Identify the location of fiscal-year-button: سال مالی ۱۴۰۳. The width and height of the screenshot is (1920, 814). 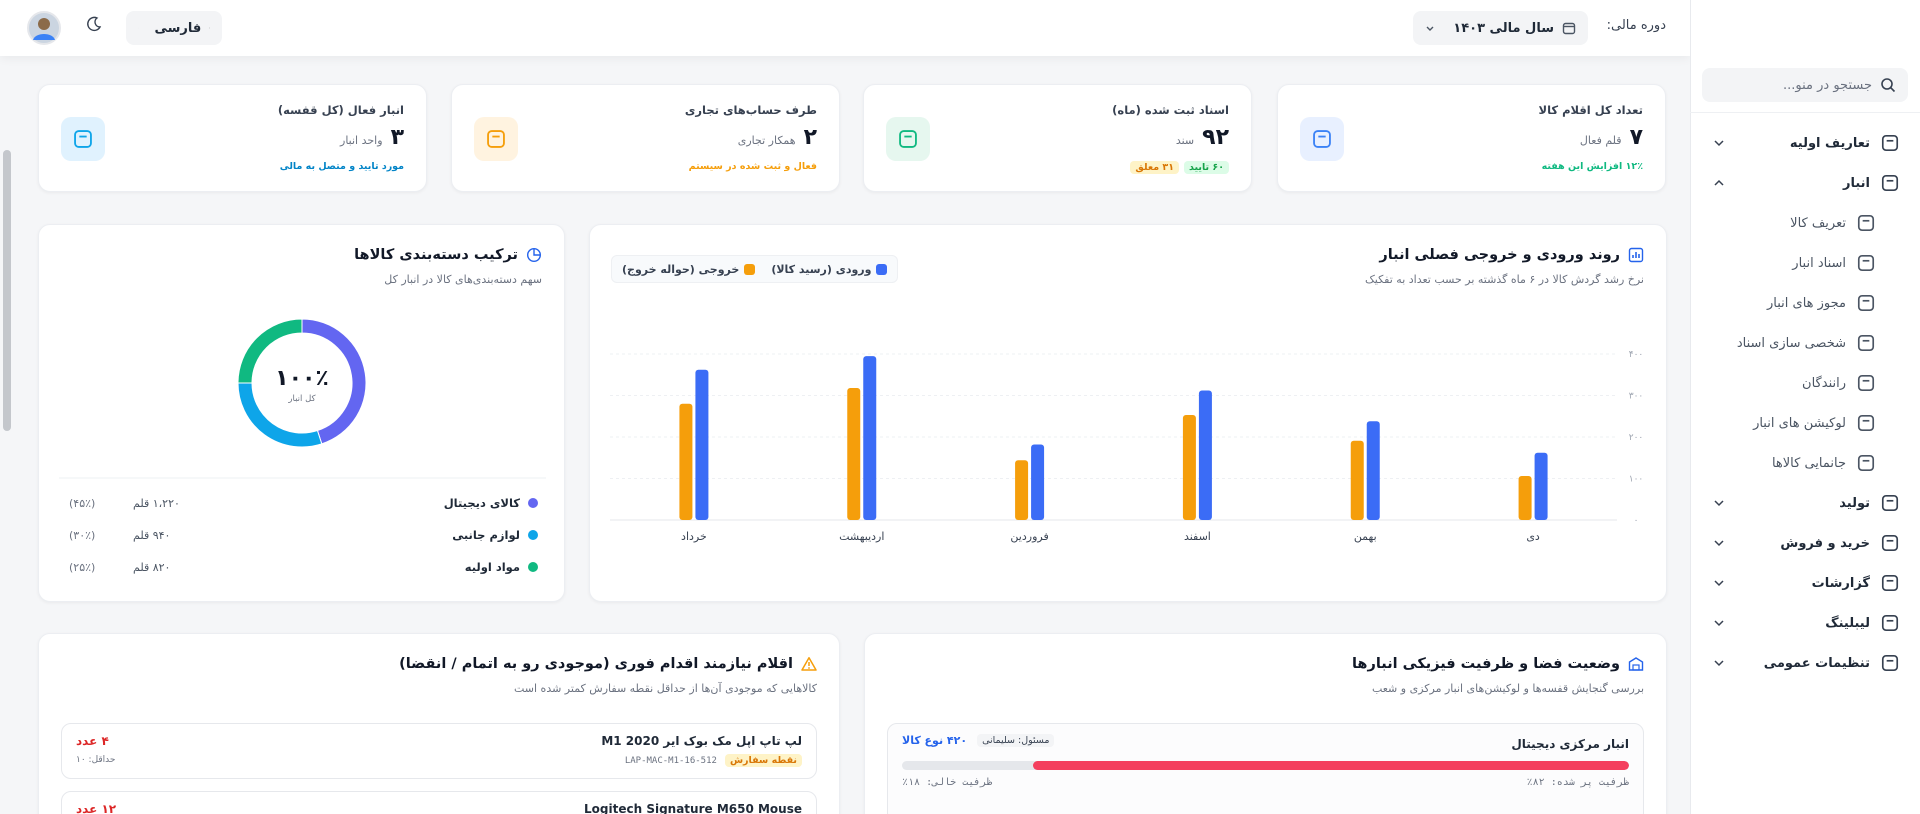
(1500, 28).